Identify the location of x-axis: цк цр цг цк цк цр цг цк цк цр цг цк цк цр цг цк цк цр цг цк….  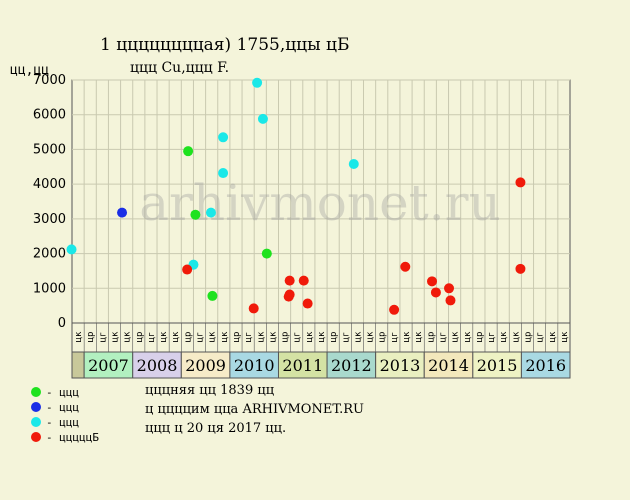
(321, 350).